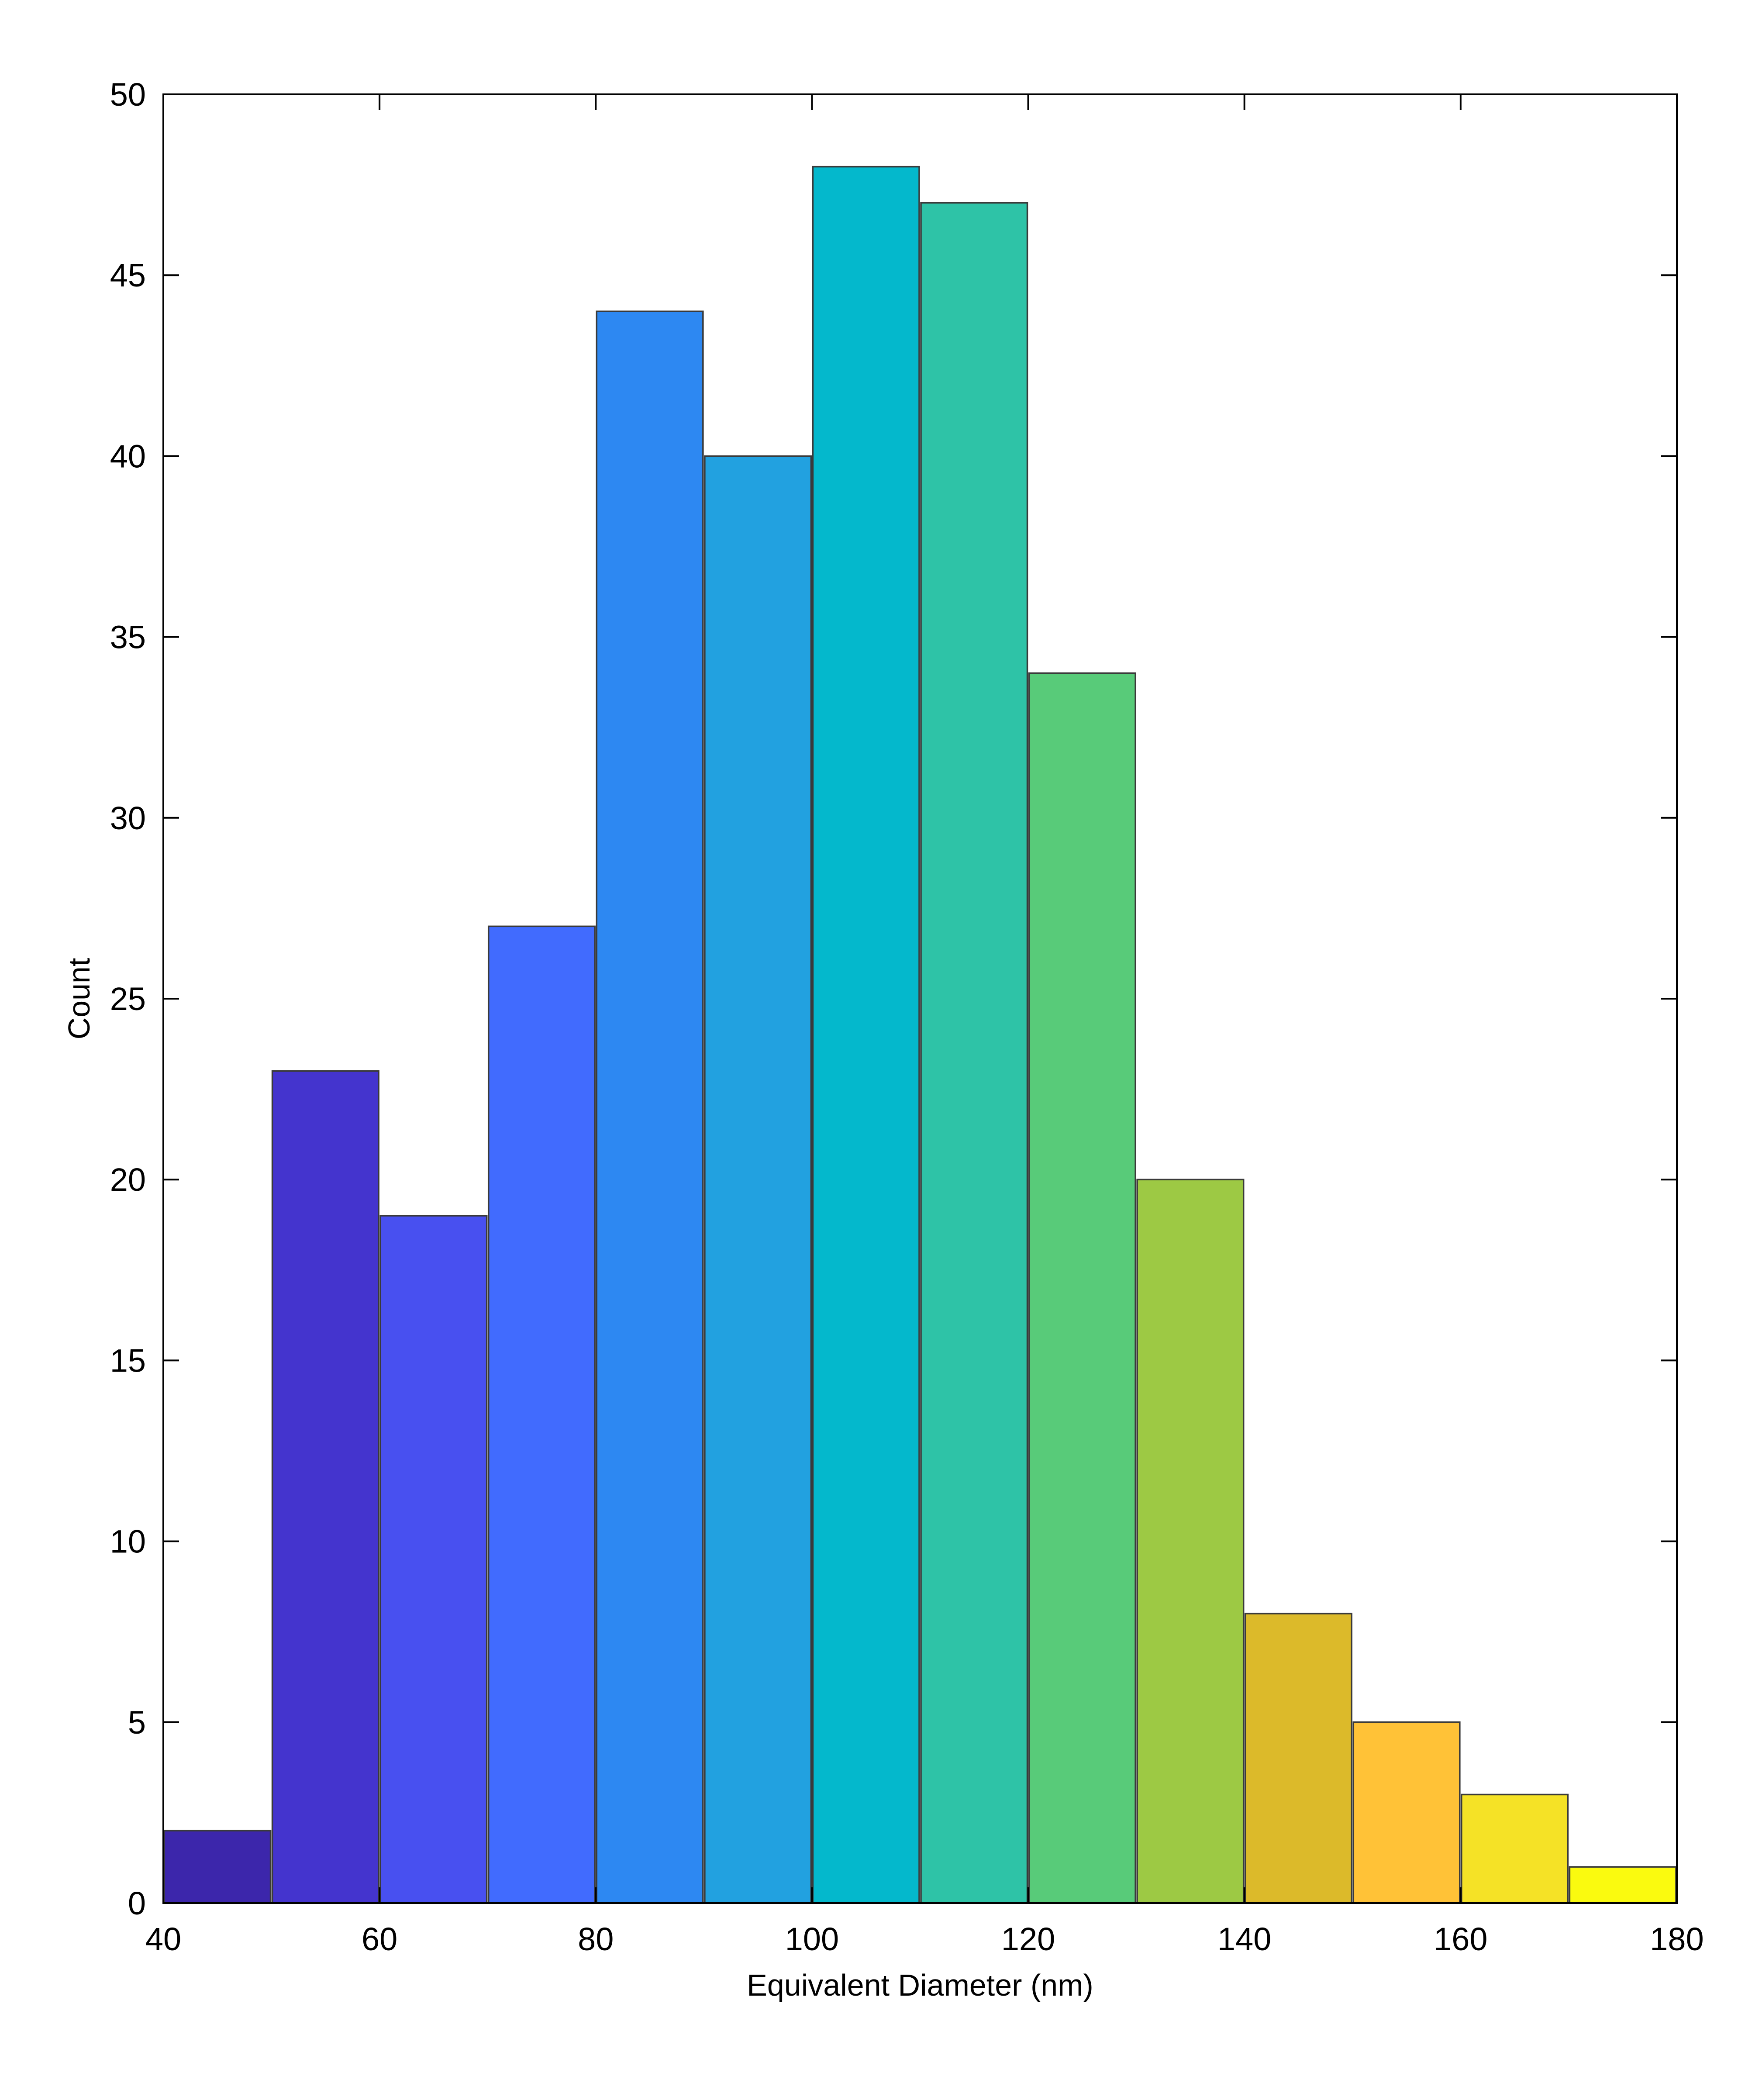  What do you see at coordinates (128, 1180) in the screenshot?
I see `y-tick-label-20: 20` at bounding box center [128, 1180].